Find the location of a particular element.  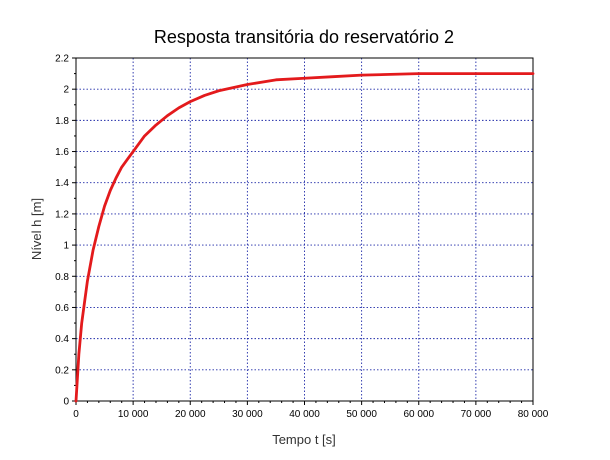

x-tick-label: 30 000 is located at coordinates (247, 414).